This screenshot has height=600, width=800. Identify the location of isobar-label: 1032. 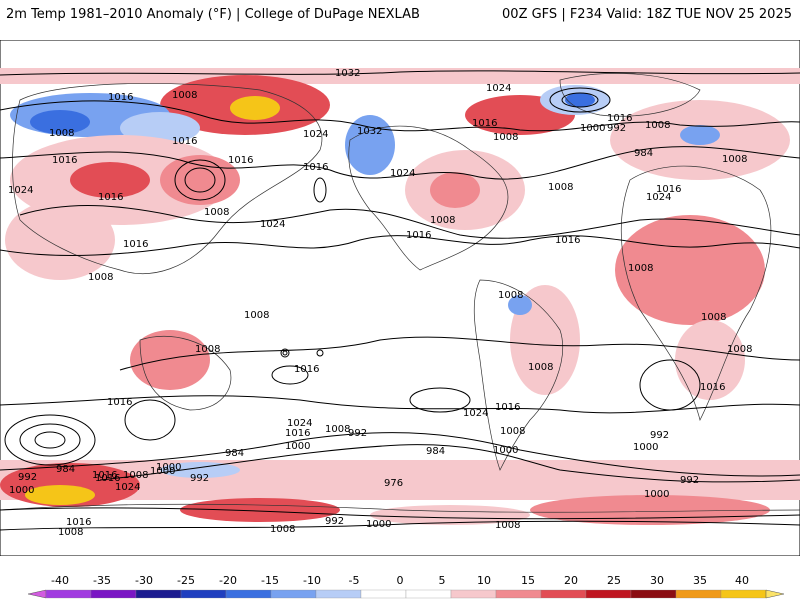
(369, 131).